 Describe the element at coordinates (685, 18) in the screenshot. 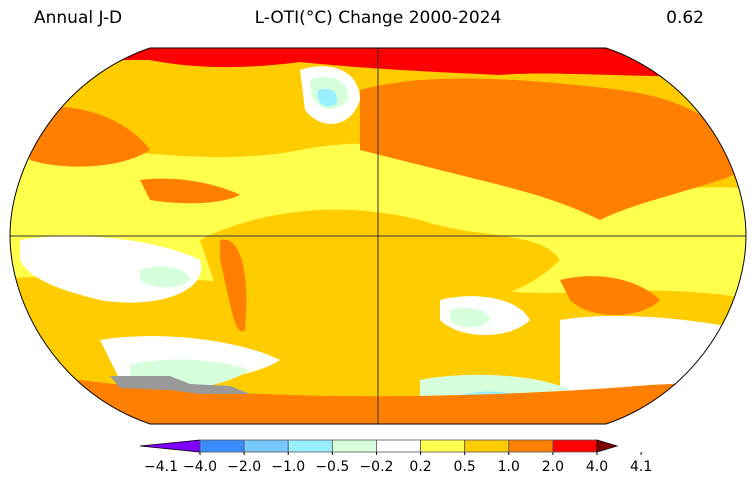

I see `global-mean-value: 0.62` at that location.